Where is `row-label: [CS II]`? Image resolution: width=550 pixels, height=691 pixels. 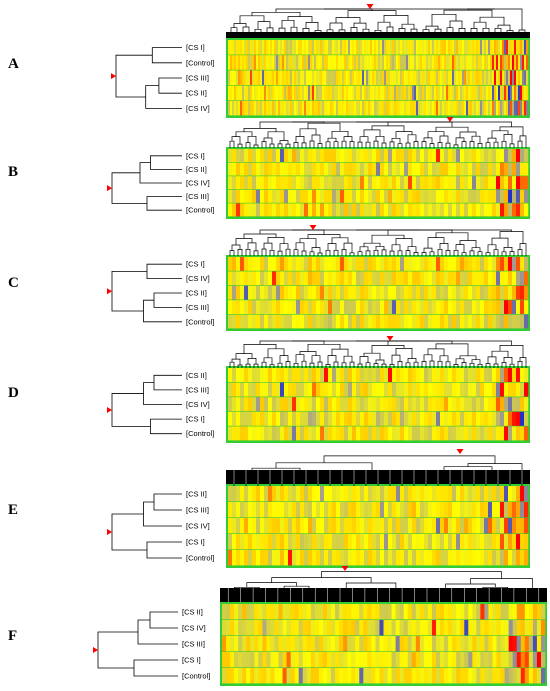 row-label: [CS II] is located at coordinates (196, 494).